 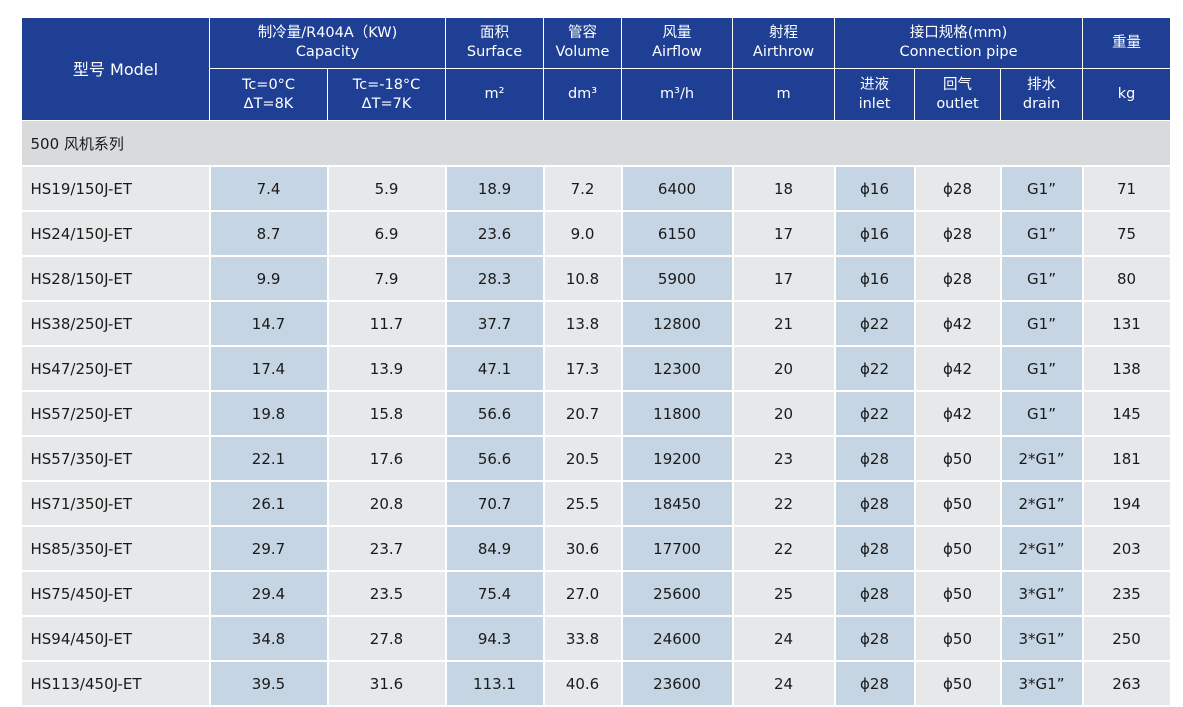 What do you see at coordinates (1127, 234) in the screenshot?
I see `cell-weight: 75` at bounding box center [1127, 234].